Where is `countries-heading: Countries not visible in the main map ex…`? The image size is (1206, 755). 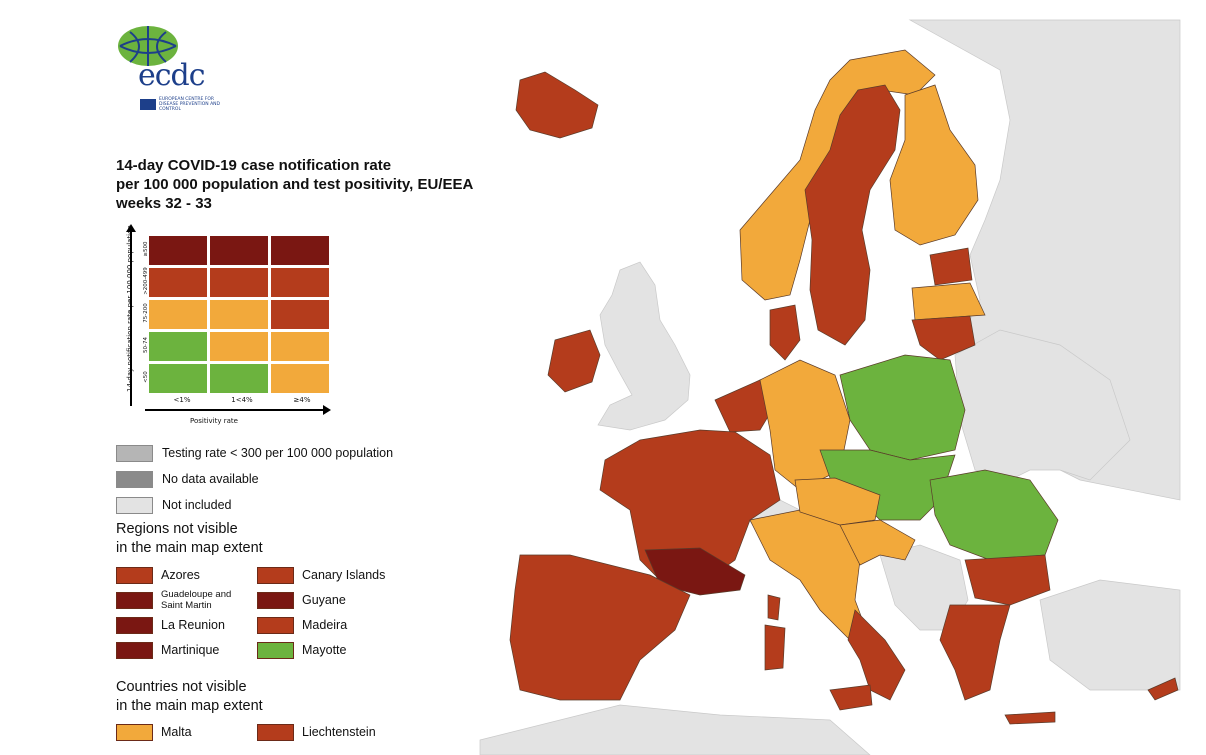
countries-heading: Countries not visible in the main map ex… is located at coordinates (189, 697).